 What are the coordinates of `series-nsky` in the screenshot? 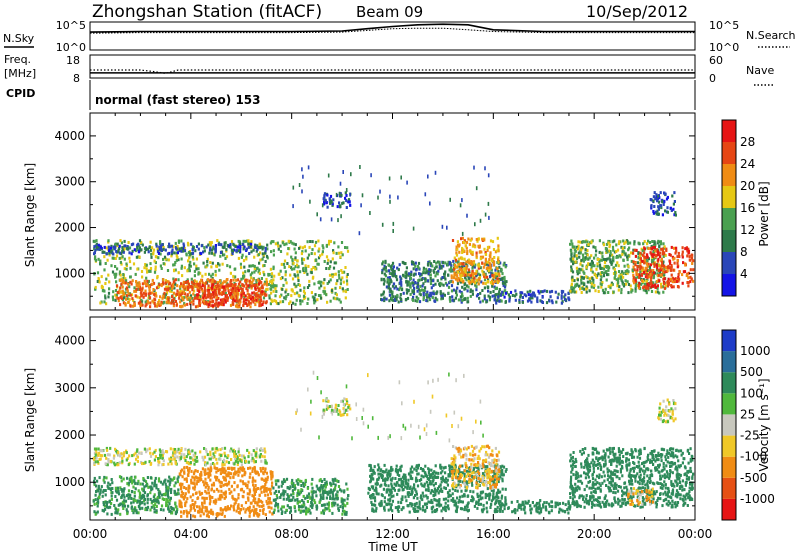 It's located at (392, 28).